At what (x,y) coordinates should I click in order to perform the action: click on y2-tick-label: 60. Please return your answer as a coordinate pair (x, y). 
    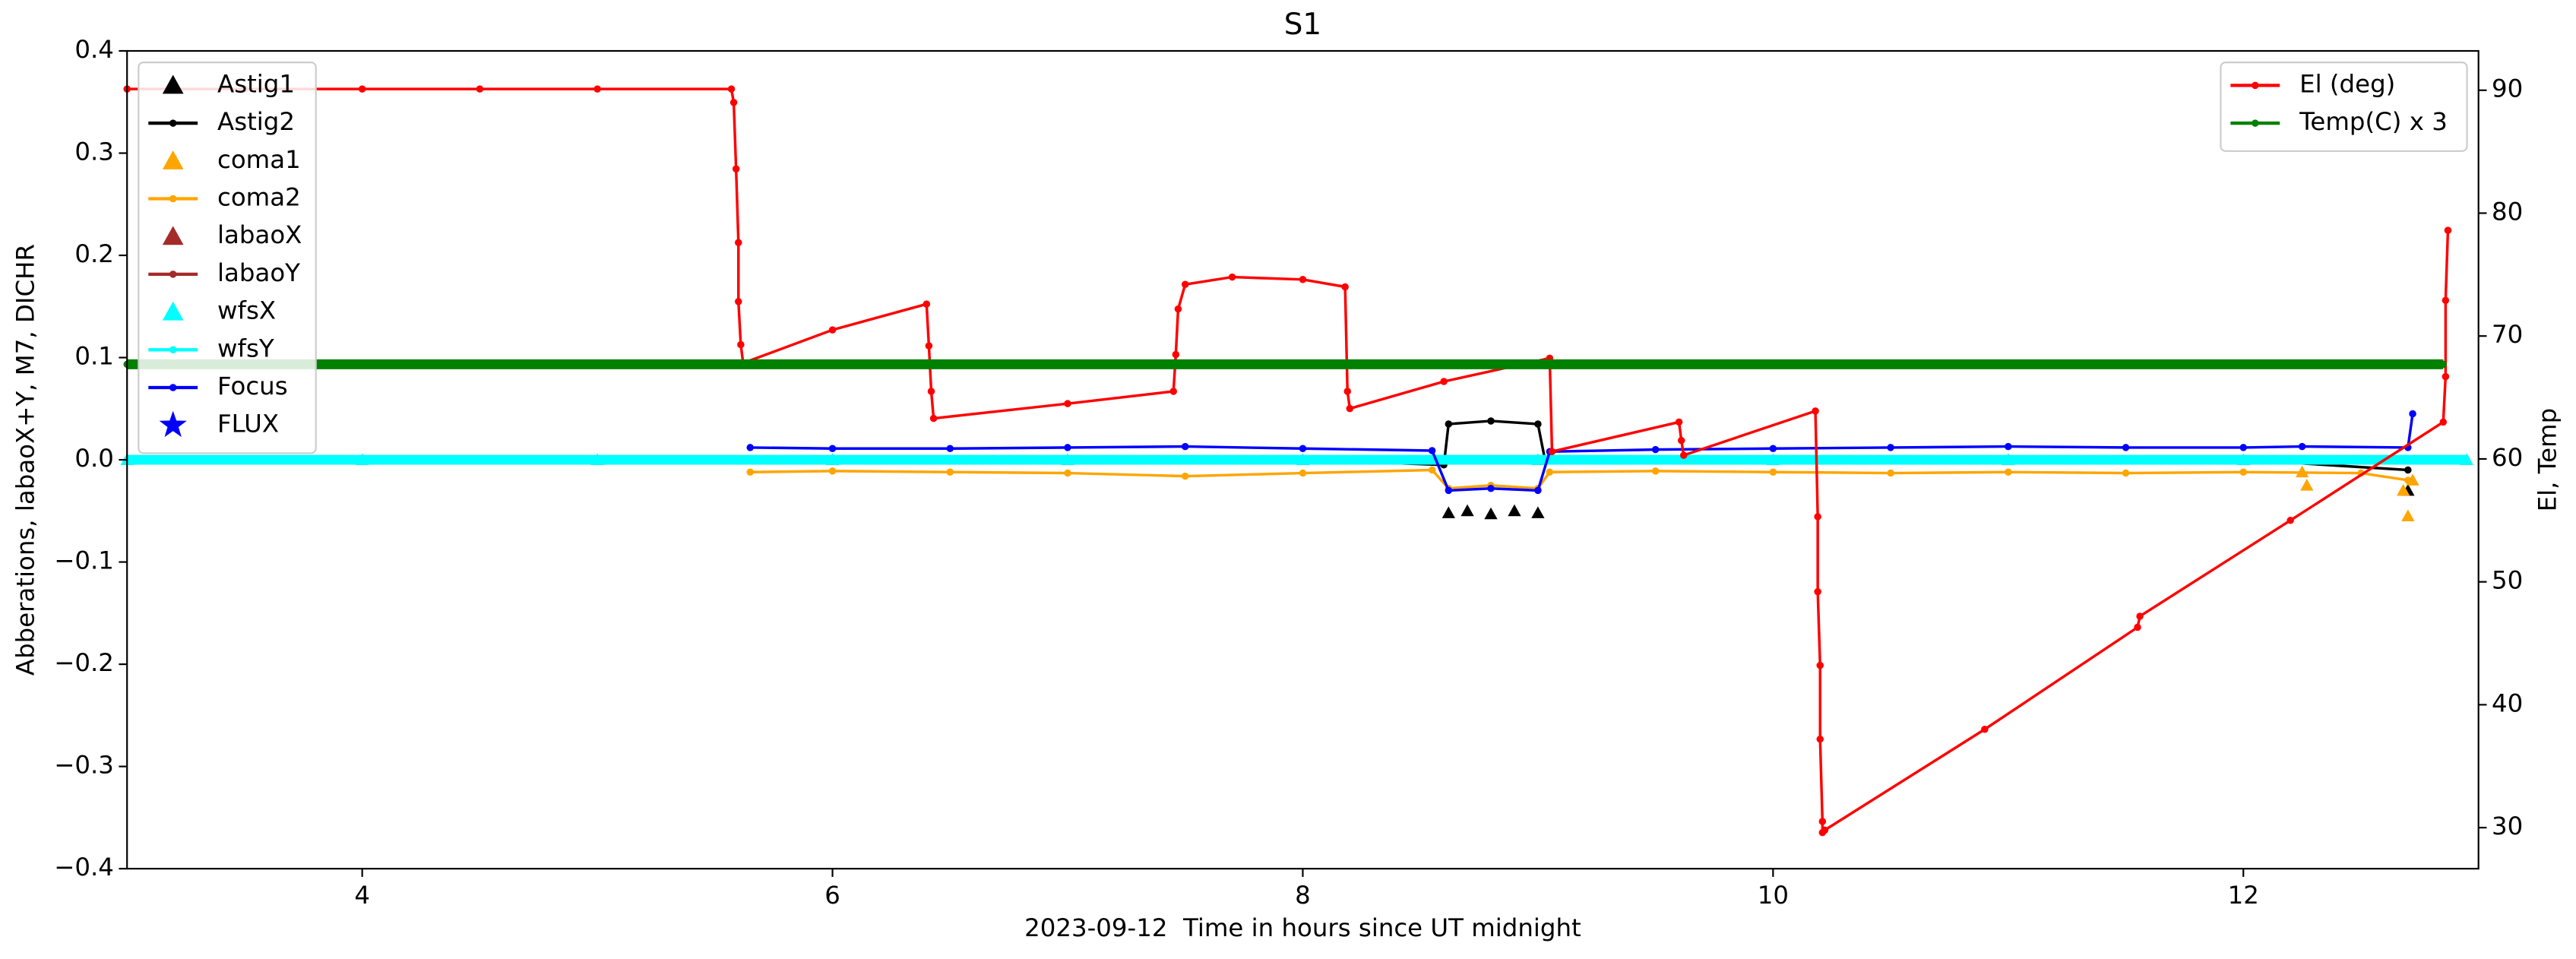
    Looking at the image, I should click on (2507, 457).